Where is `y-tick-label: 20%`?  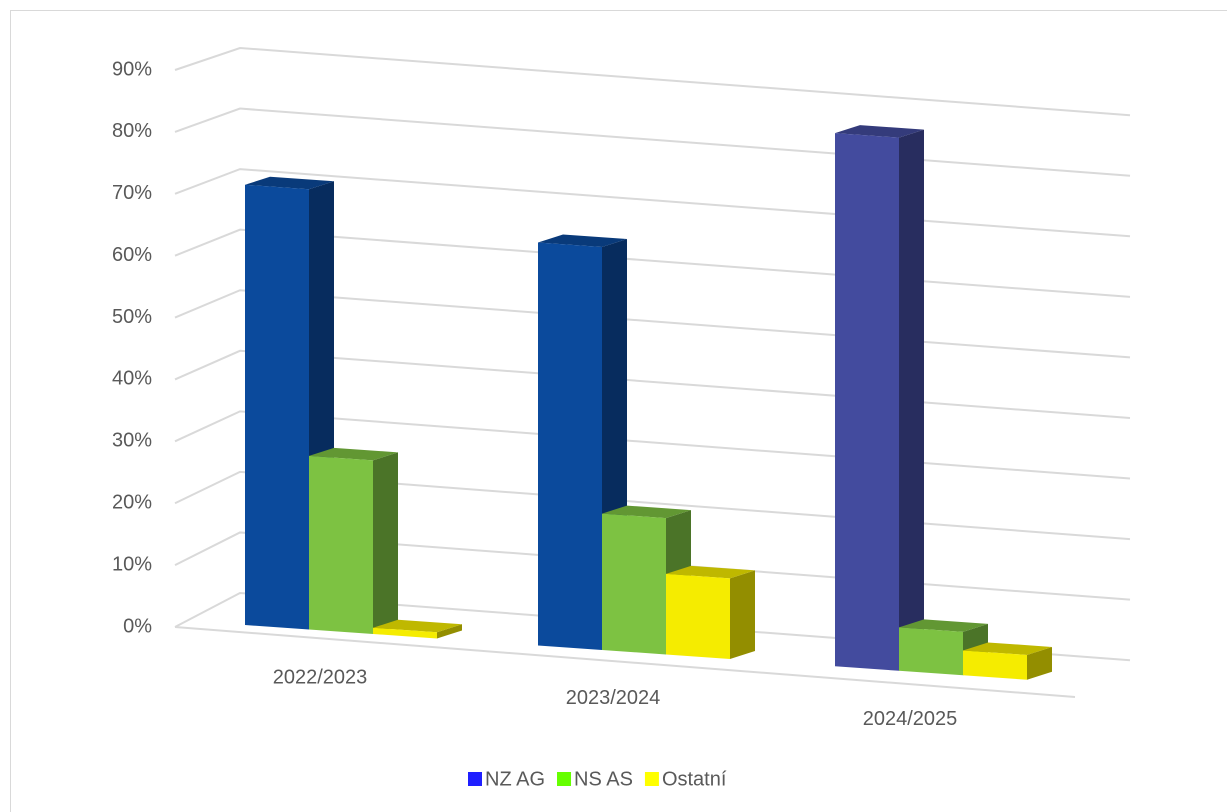 y-tick-label: 20% is located at coordinates (132, 503).